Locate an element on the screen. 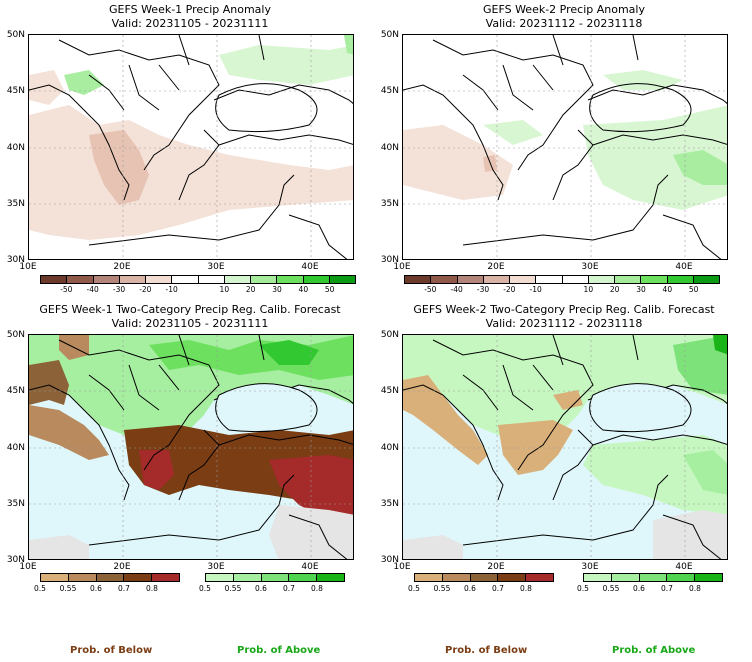 The image size is (752, 662). p3-lon-20: 20E is located at coordinates (122, 567).